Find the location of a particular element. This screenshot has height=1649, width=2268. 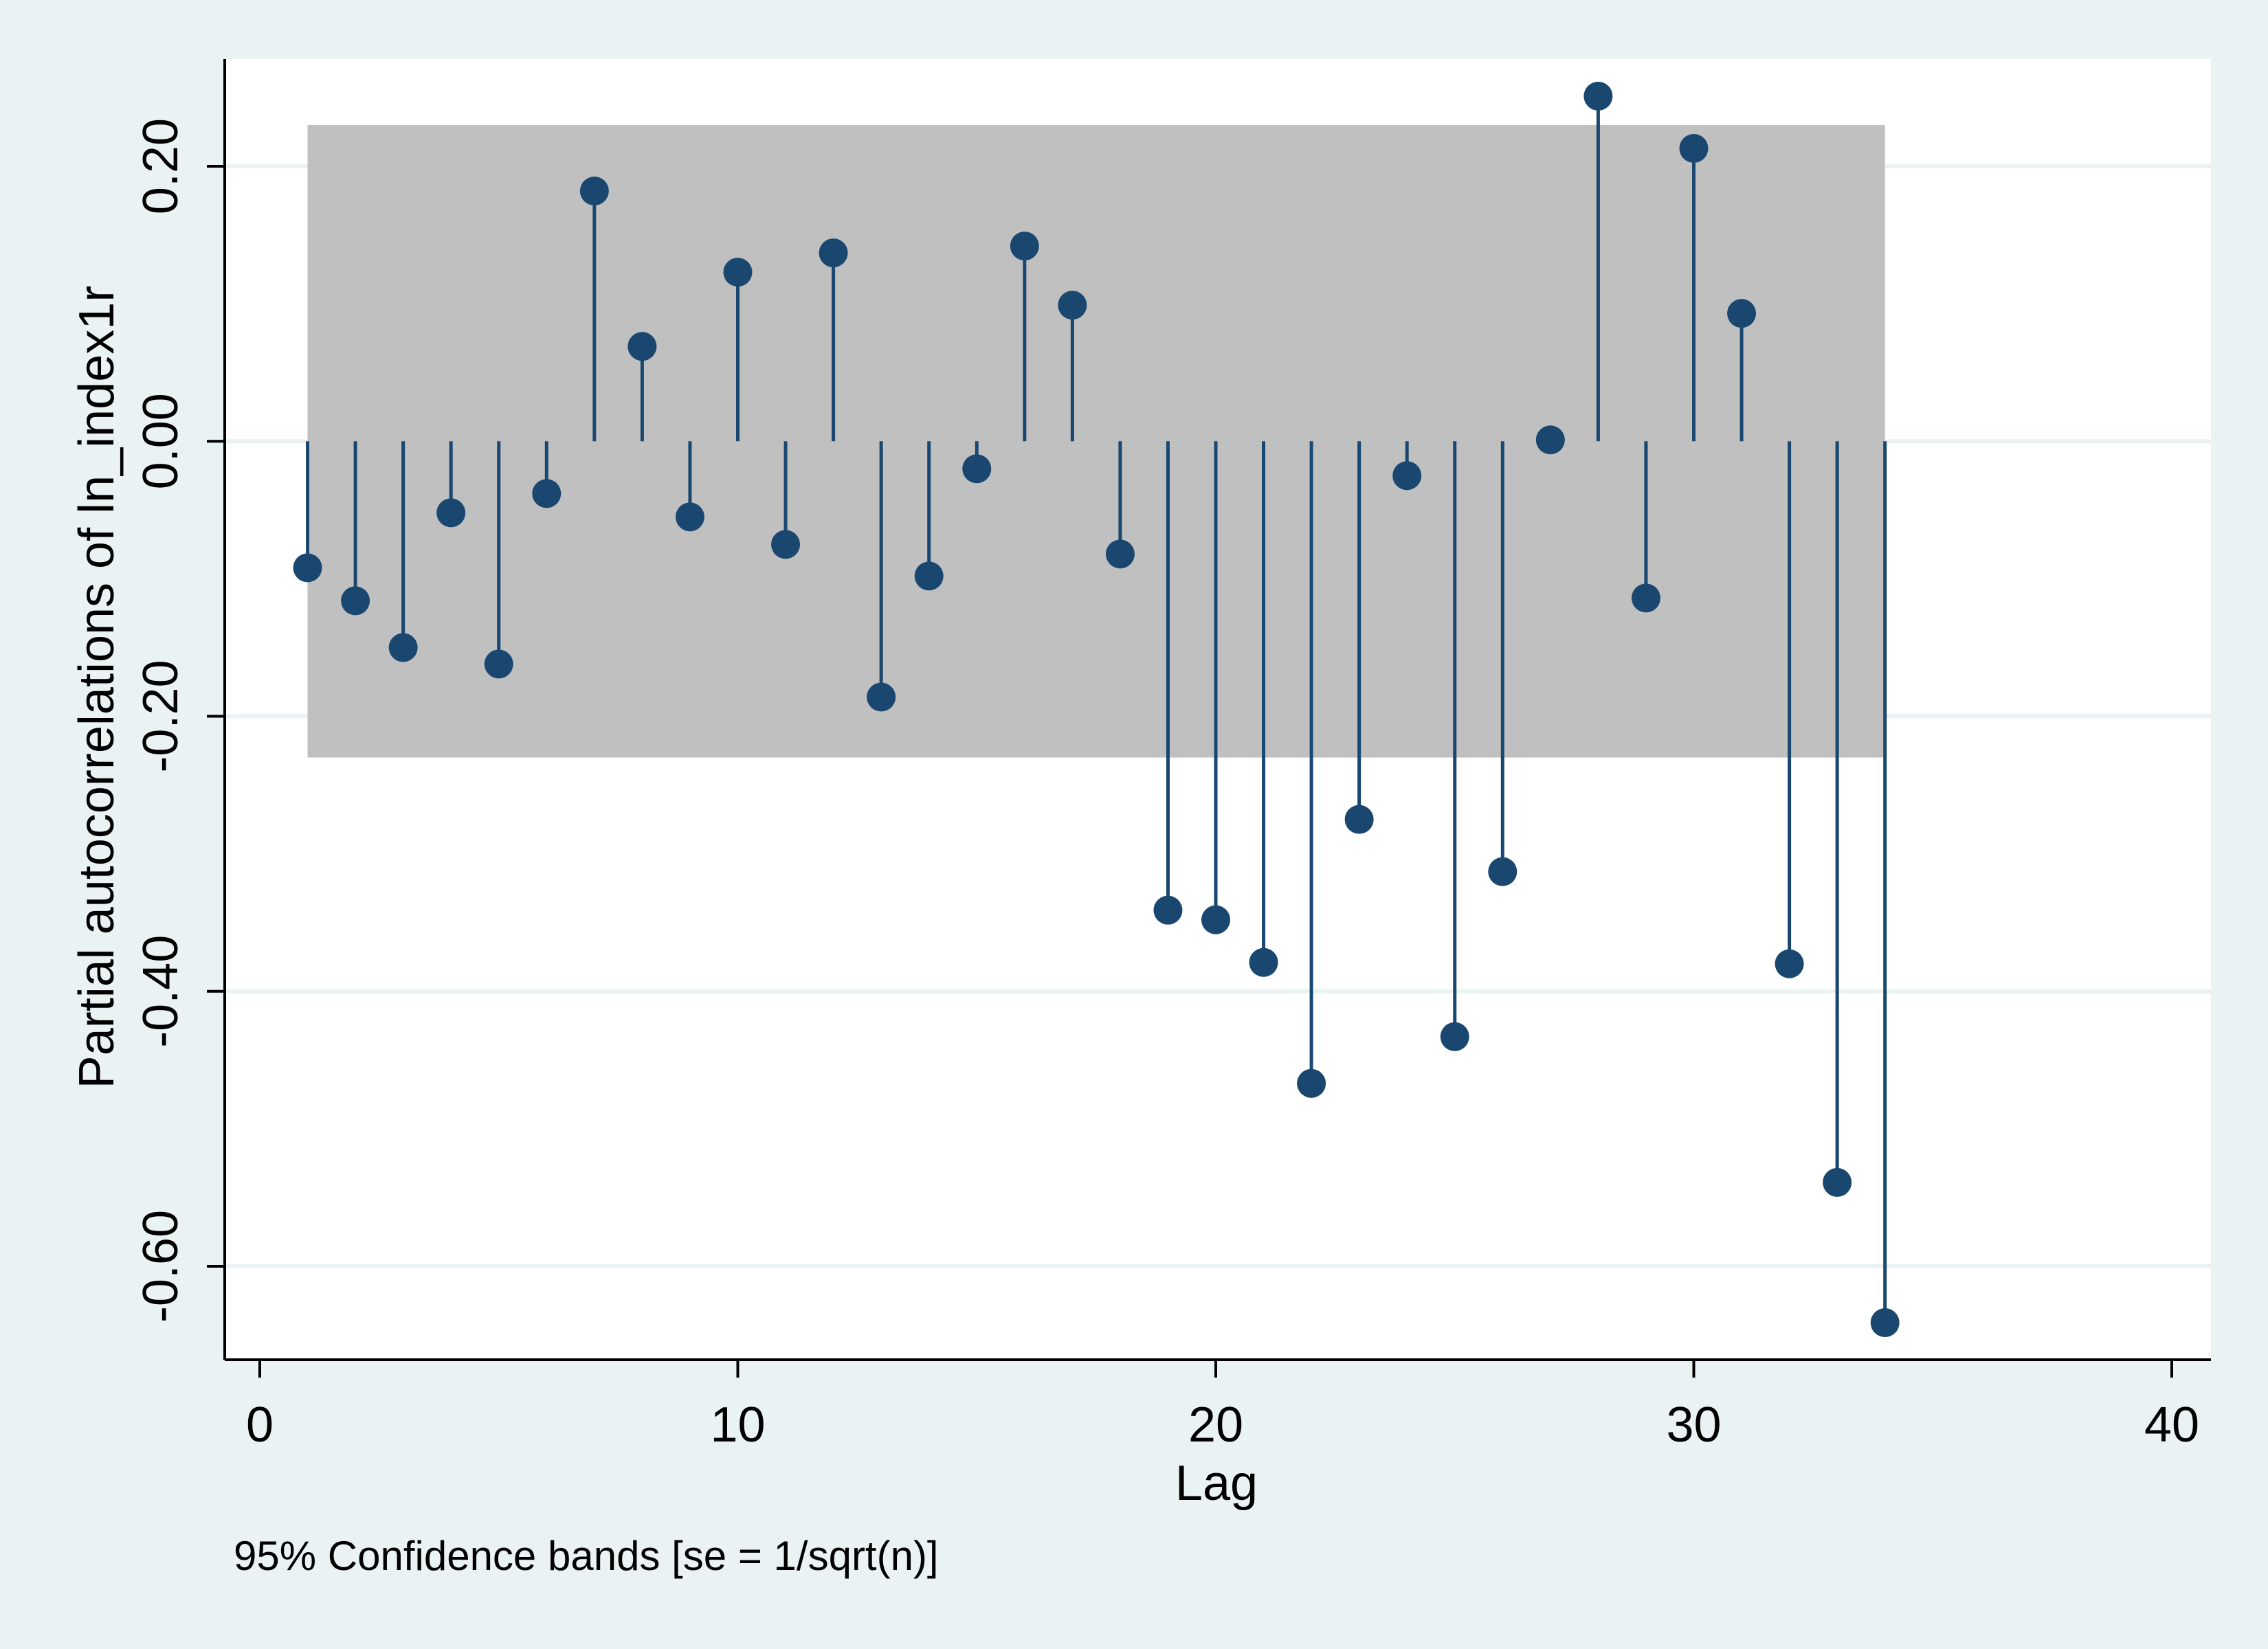

x-axis-ticks: 0 10 20 30 40 is located at coordinates (1222, 1406).